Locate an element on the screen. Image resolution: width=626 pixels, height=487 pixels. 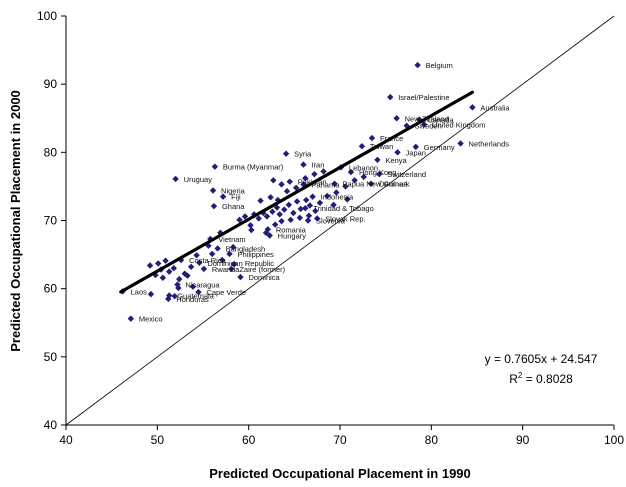
x-tick-label: 60 is located at coordinates (249, 440).